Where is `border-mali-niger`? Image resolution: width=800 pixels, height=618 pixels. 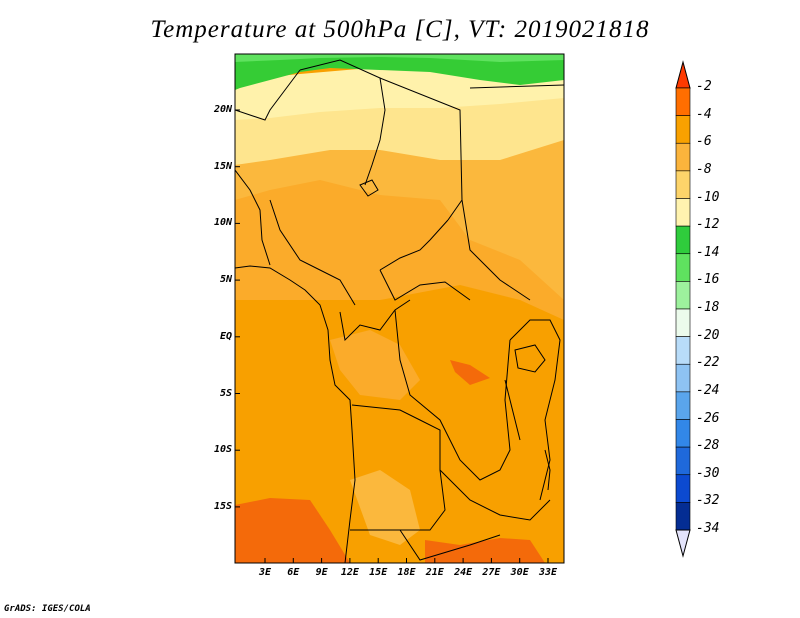
border-mali-niger is located at coordinates (268, 95).